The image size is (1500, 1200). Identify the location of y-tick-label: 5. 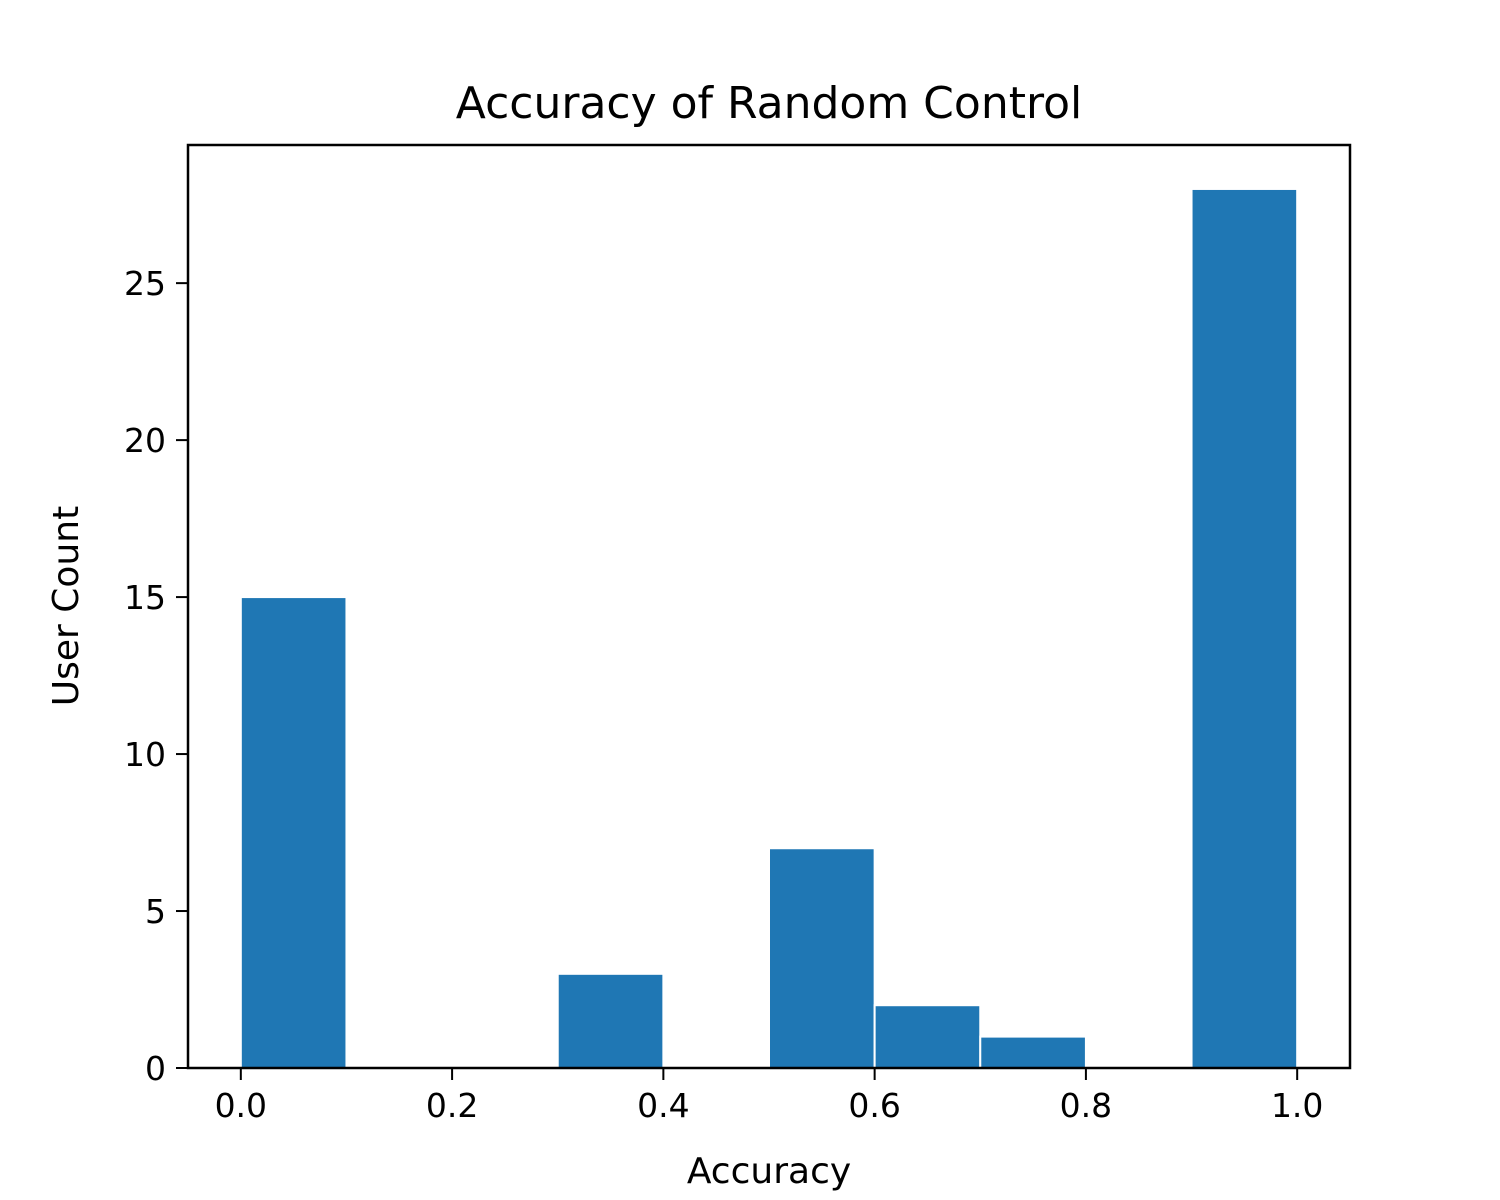
(155, 911).